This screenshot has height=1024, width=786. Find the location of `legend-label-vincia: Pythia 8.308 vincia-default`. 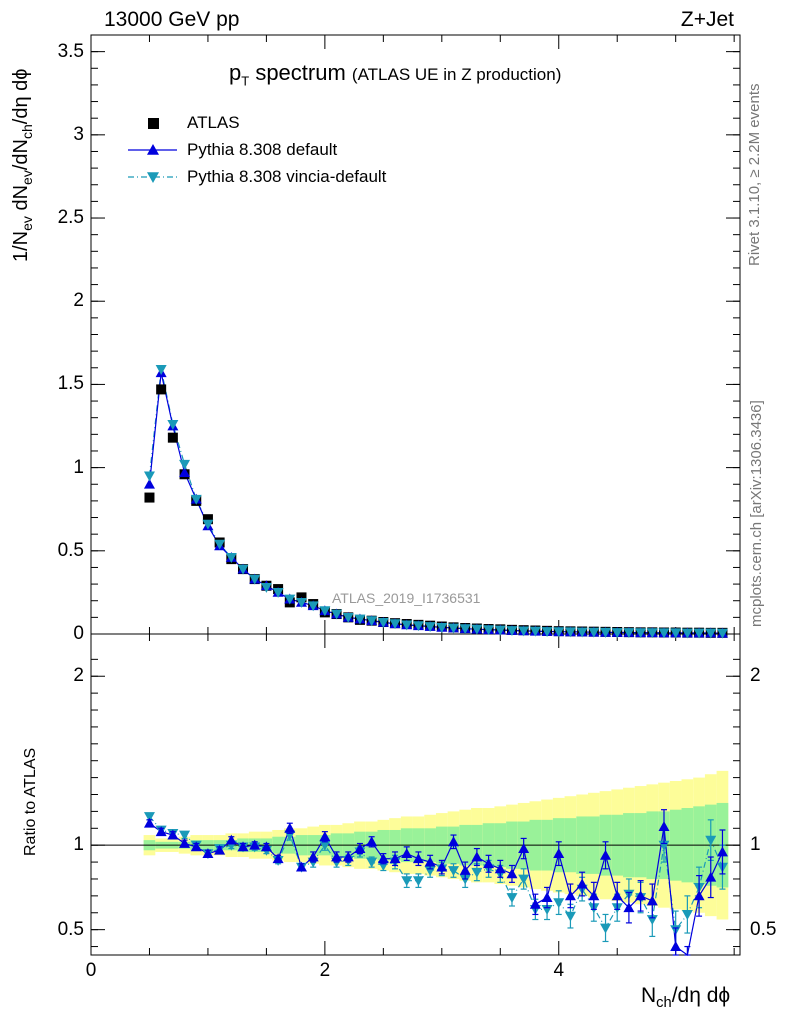

legend-label-vincia: Pythia 8.308 vincia-default is located at coordinates (287, 176).